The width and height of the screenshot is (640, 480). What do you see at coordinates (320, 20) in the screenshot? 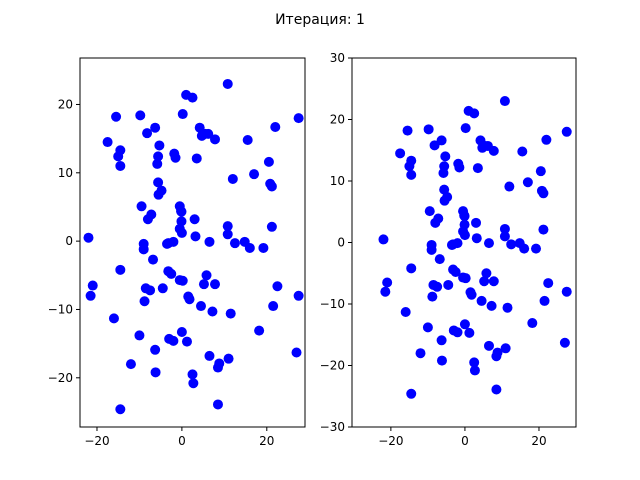
I see `figure-title: Итерация: 1` at bounding box center [320, 20].